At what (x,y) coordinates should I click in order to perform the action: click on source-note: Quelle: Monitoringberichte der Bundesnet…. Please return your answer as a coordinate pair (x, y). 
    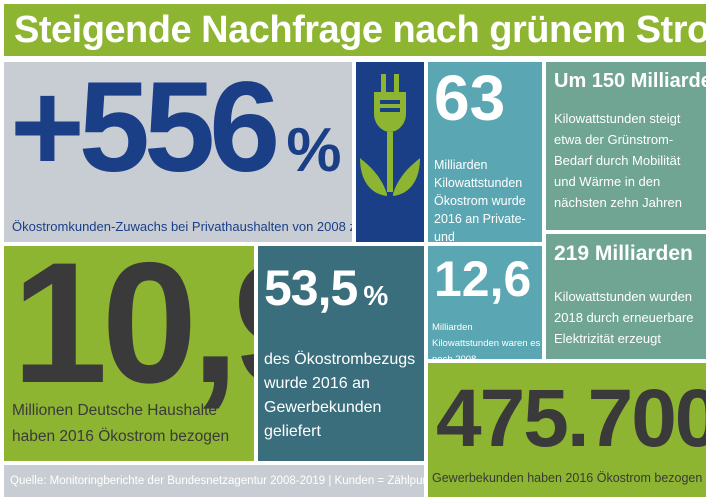
    Looking at the image, I should click on (214, 481).